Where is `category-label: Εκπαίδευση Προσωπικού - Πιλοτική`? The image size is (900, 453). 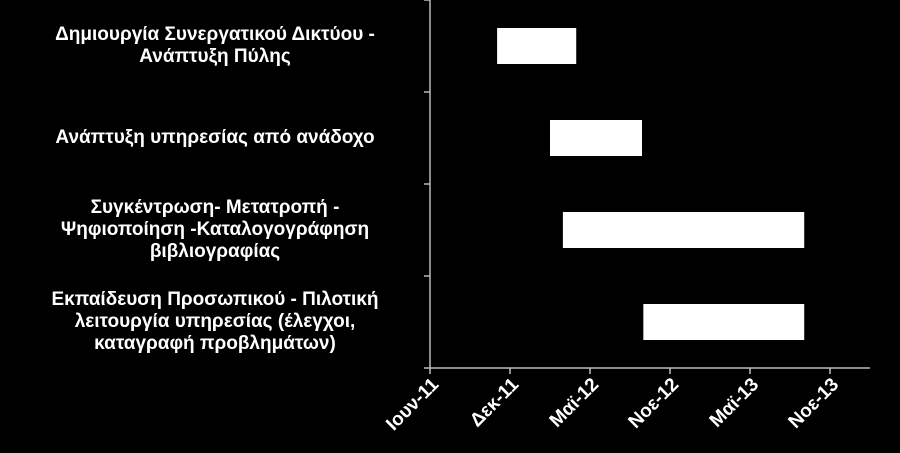
category-label: Εκπαίδευση Προσωπικού - Πιλοτική is located at coordinates (214, 299).